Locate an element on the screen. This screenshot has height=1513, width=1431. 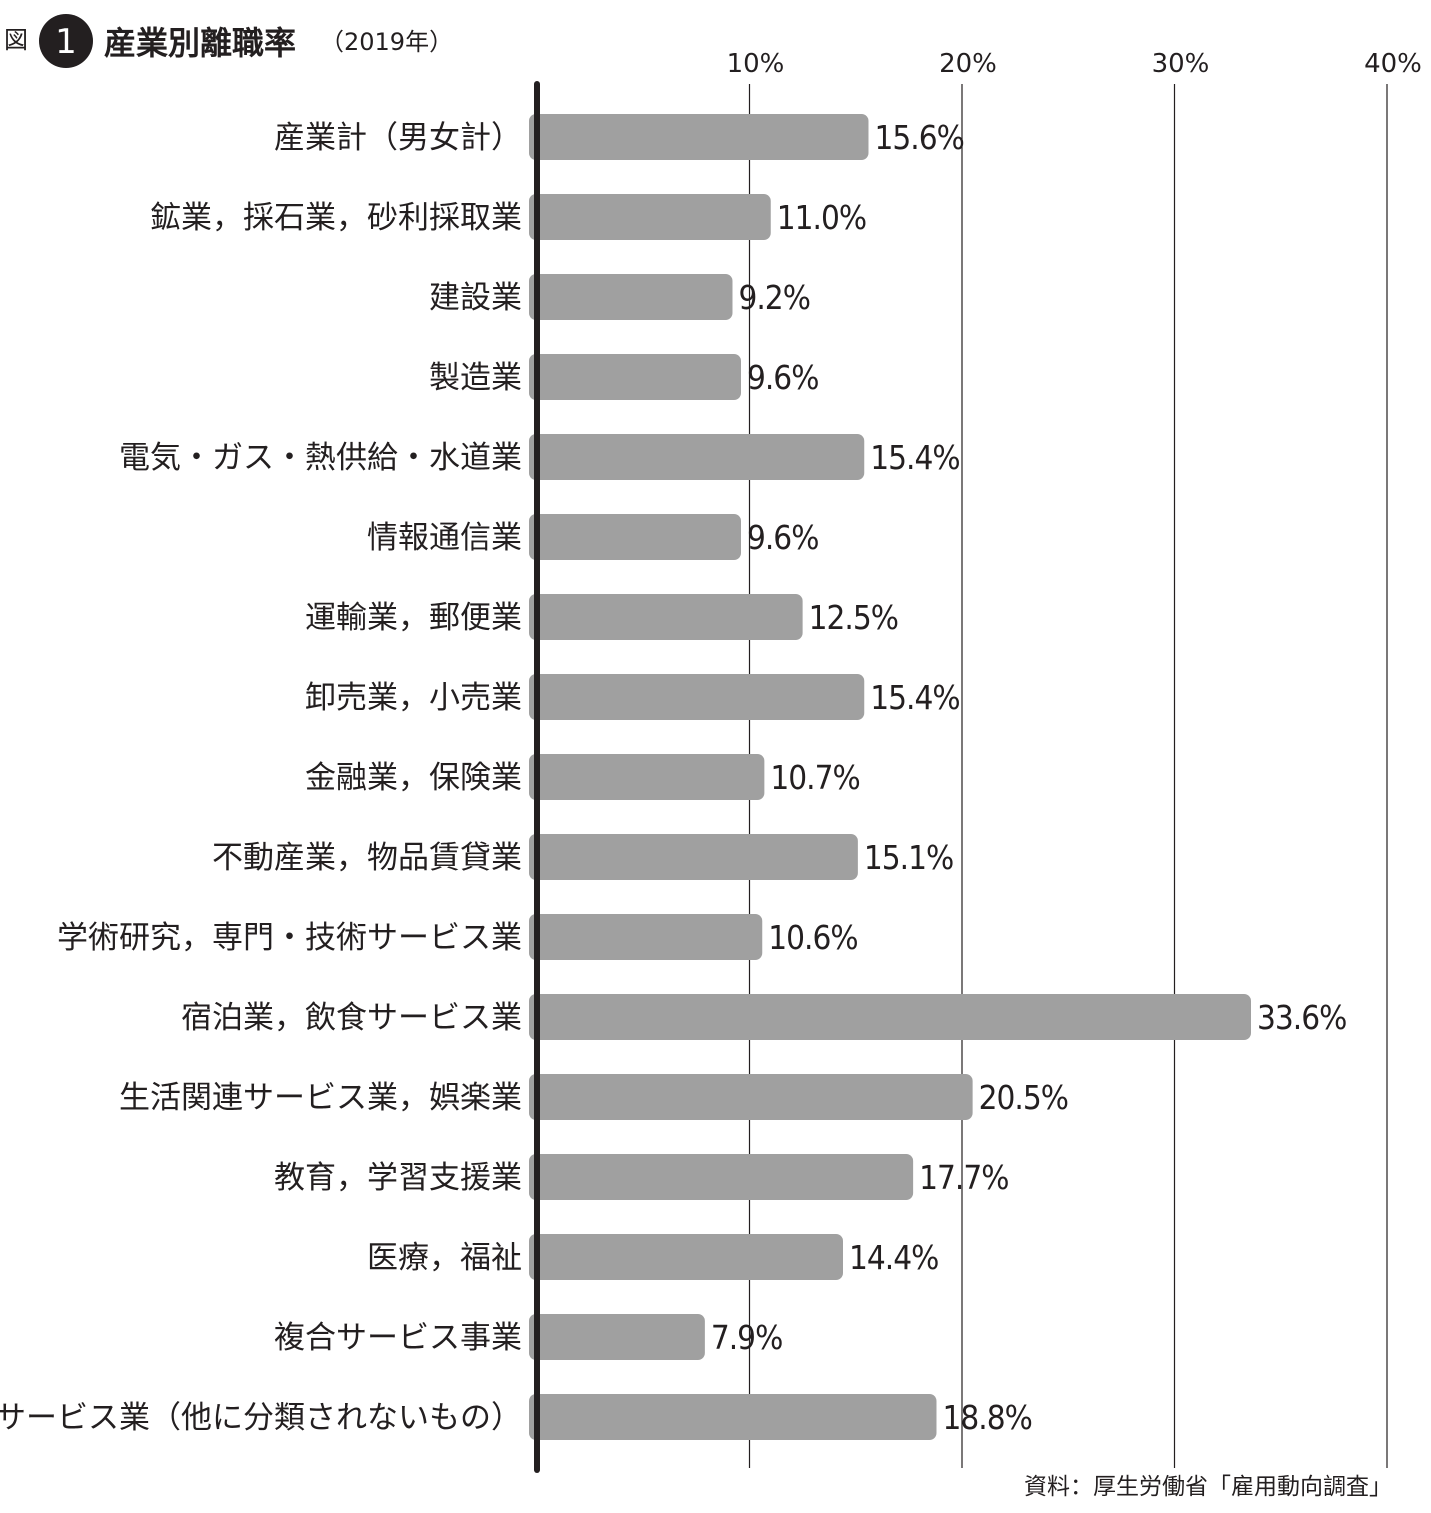
category-label: 卸売業，小売業 is located at coordinates (413, 698).